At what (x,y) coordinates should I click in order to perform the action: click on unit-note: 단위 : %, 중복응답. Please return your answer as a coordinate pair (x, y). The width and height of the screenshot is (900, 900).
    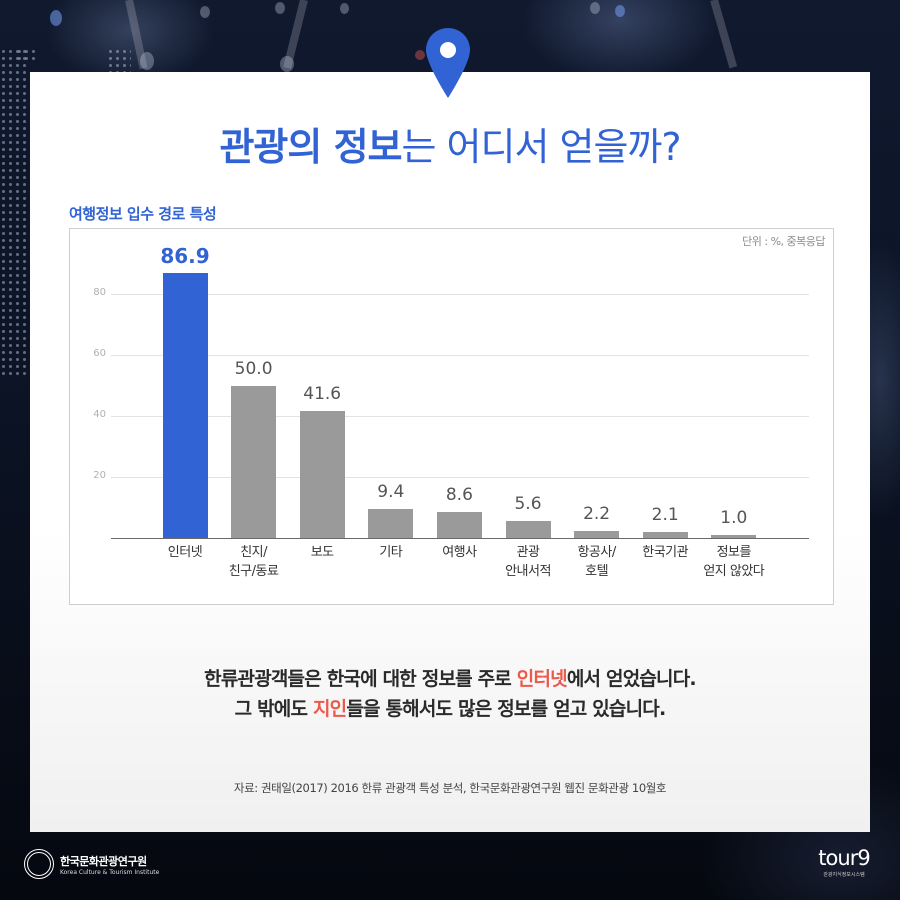
    Looking at the image, I should click on (783, 241).